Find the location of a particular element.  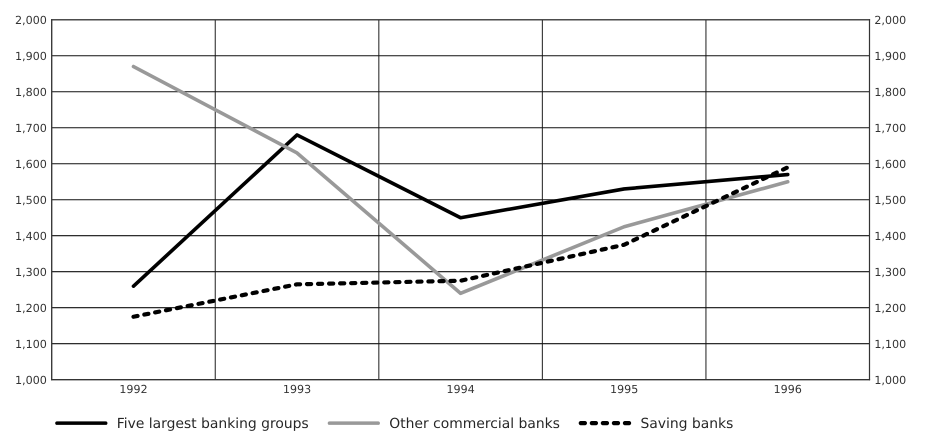

legend-label: Saving banks is located at coordinates (687, 424).